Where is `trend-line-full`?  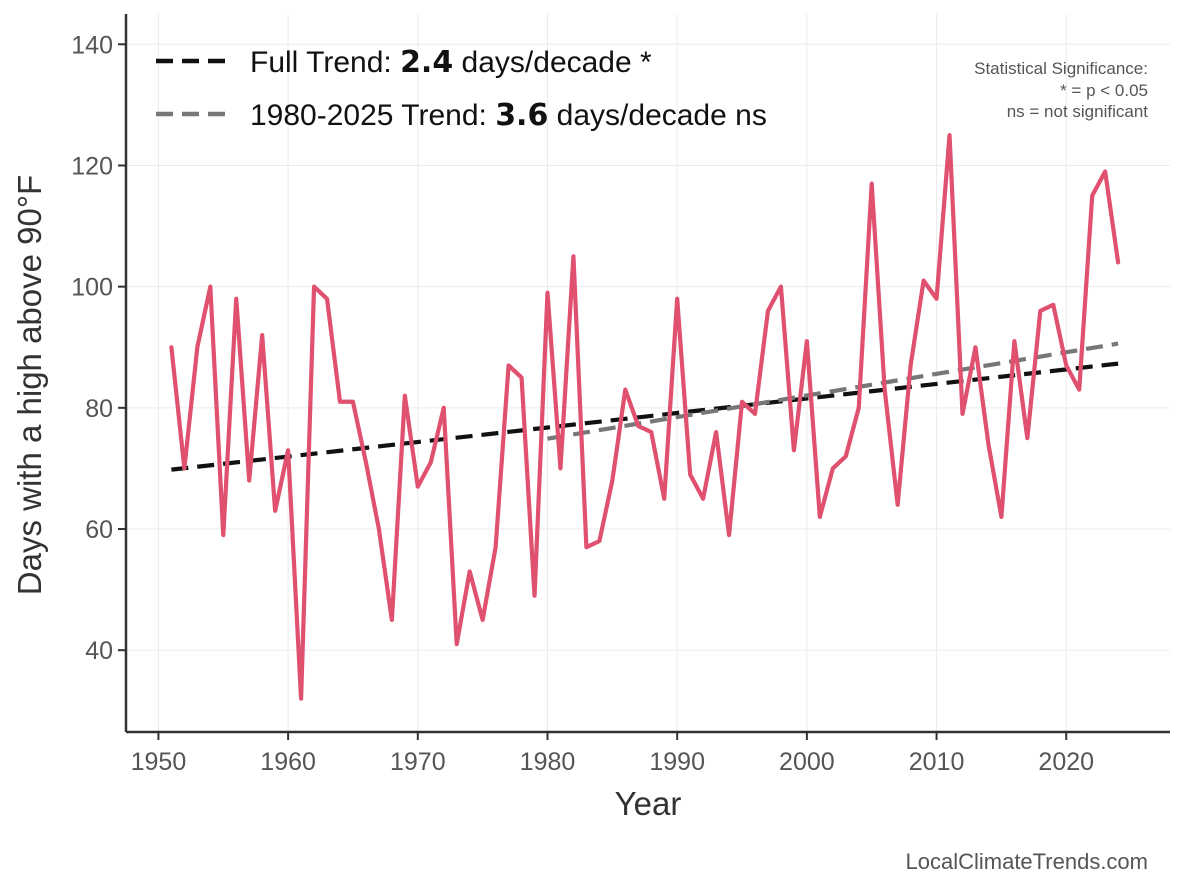 trend-line-full is located at coordinates (645, 416).